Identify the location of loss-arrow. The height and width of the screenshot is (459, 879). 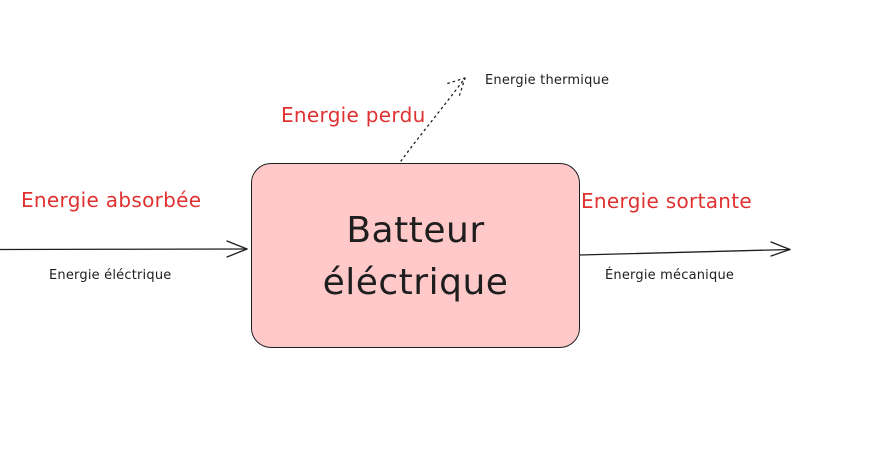
(433, 119).